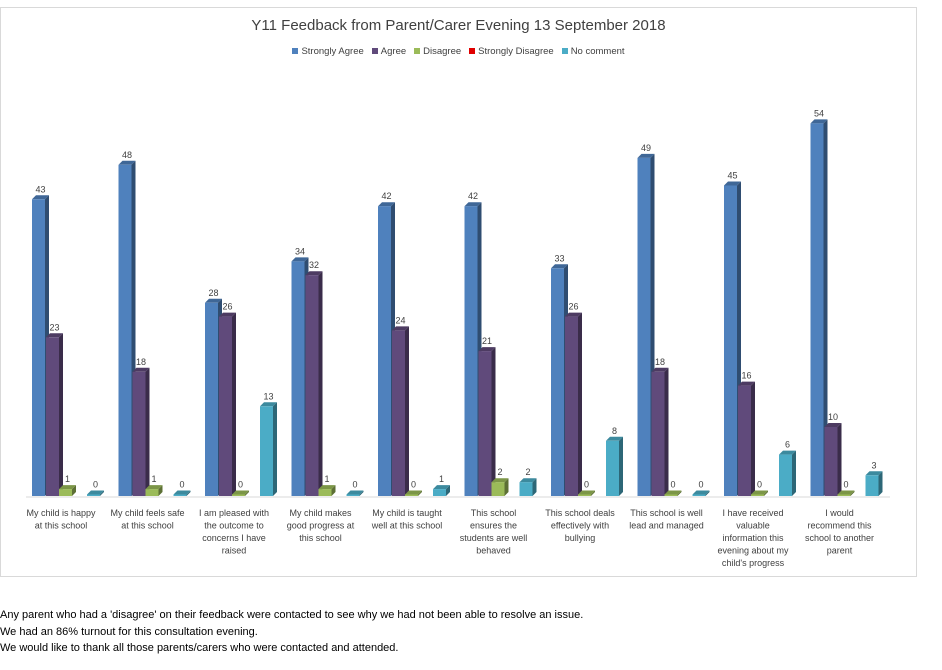 The image size is (942, 670). What do you see at coordinates (241, 392) in the screenshot?
I see `bar-group: 28 26 0 13` at bounding box center [241, 392].